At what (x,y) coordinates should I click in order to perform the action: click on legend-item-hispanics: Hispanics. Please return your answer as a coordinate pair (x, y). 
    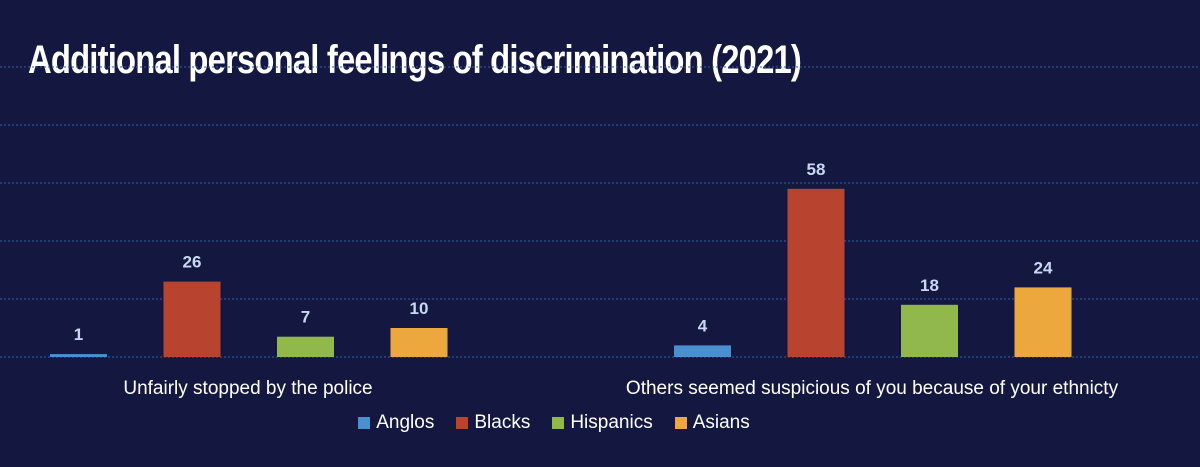
    Looking at the image, I should click on (602, 423).